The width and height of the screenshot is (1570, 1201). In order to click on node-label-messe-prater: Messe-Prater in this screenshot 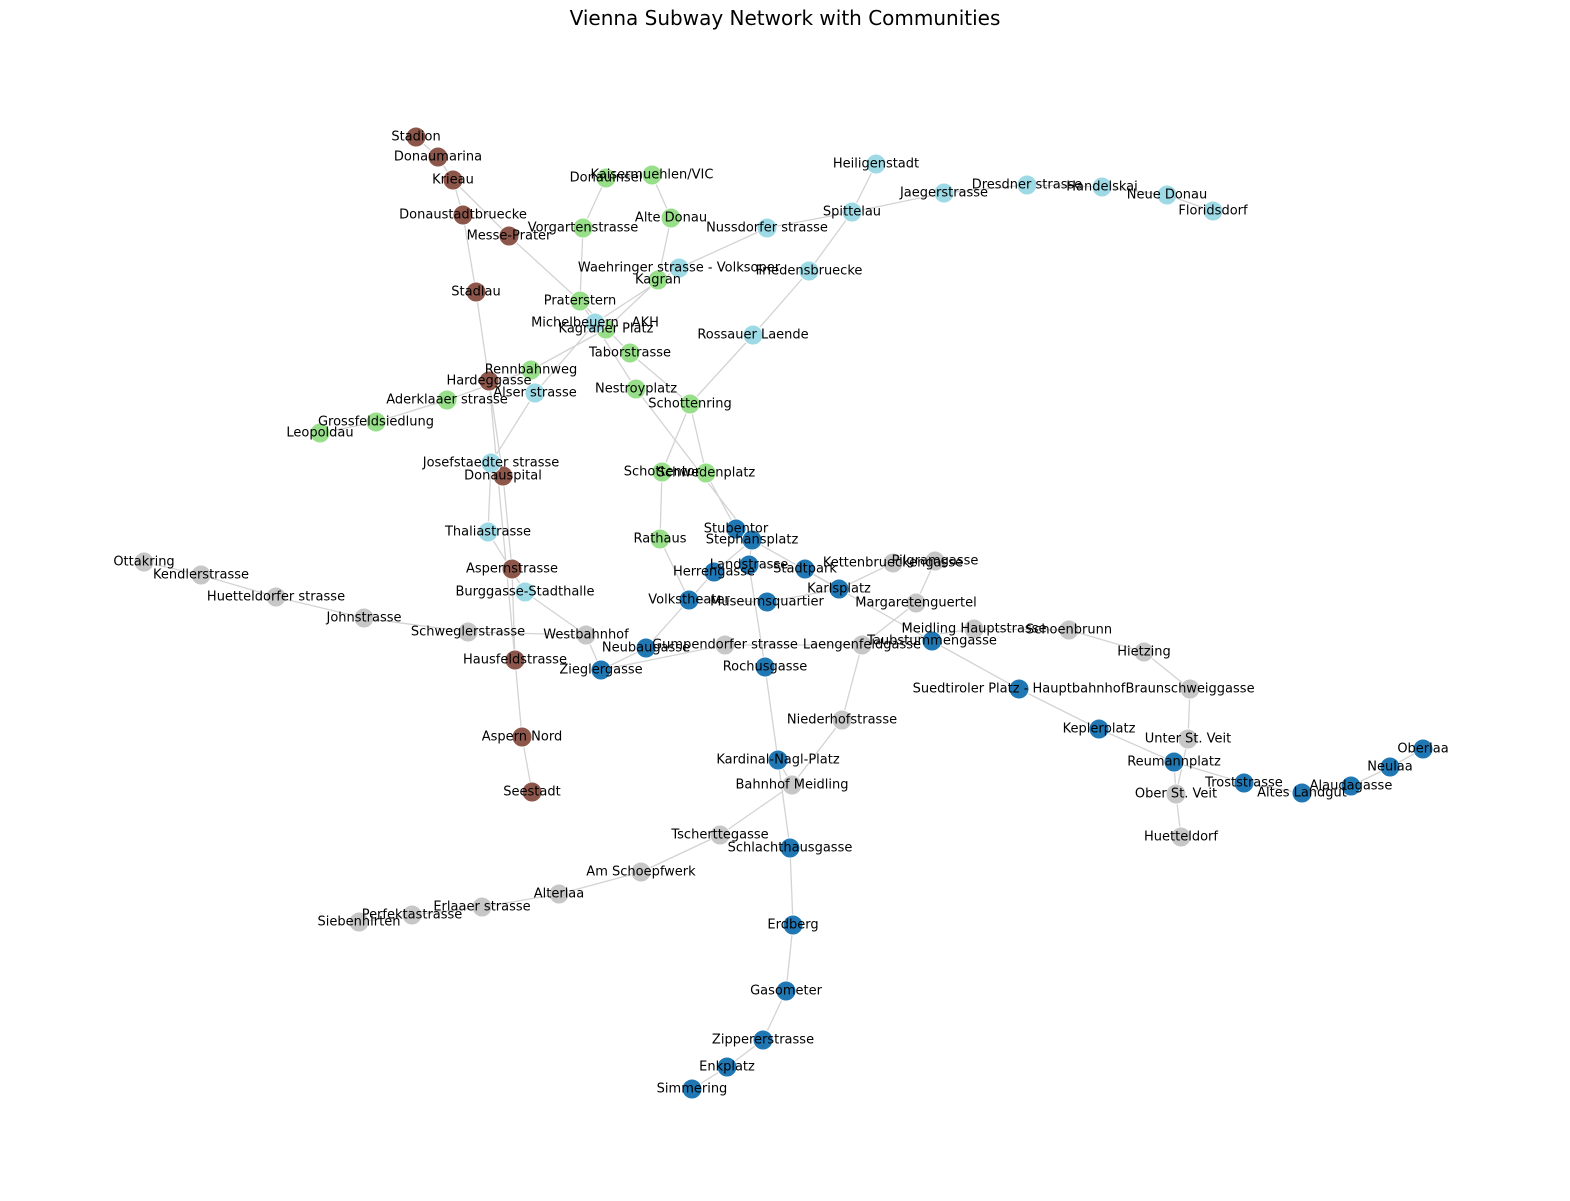, I will do `click(509, 236)`.